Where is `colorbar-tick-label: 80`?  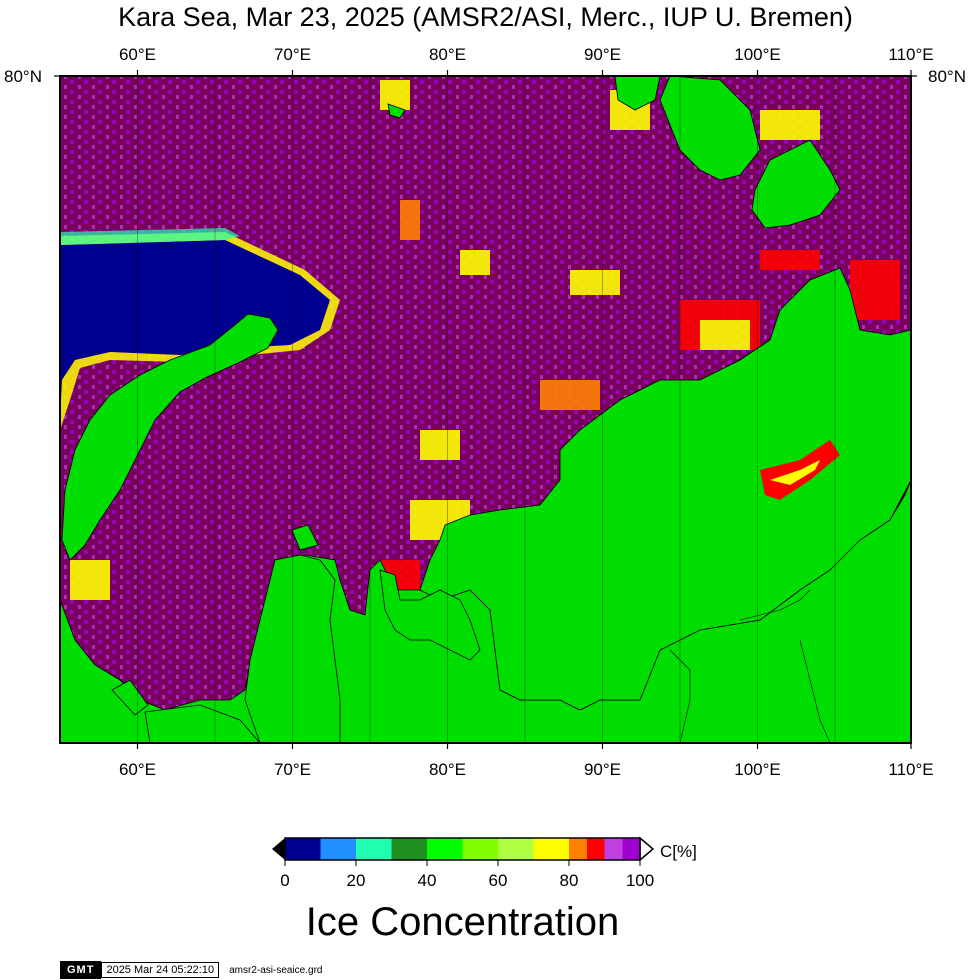
colorbar-tick-label: 80 is located at coordinates (569, 880).